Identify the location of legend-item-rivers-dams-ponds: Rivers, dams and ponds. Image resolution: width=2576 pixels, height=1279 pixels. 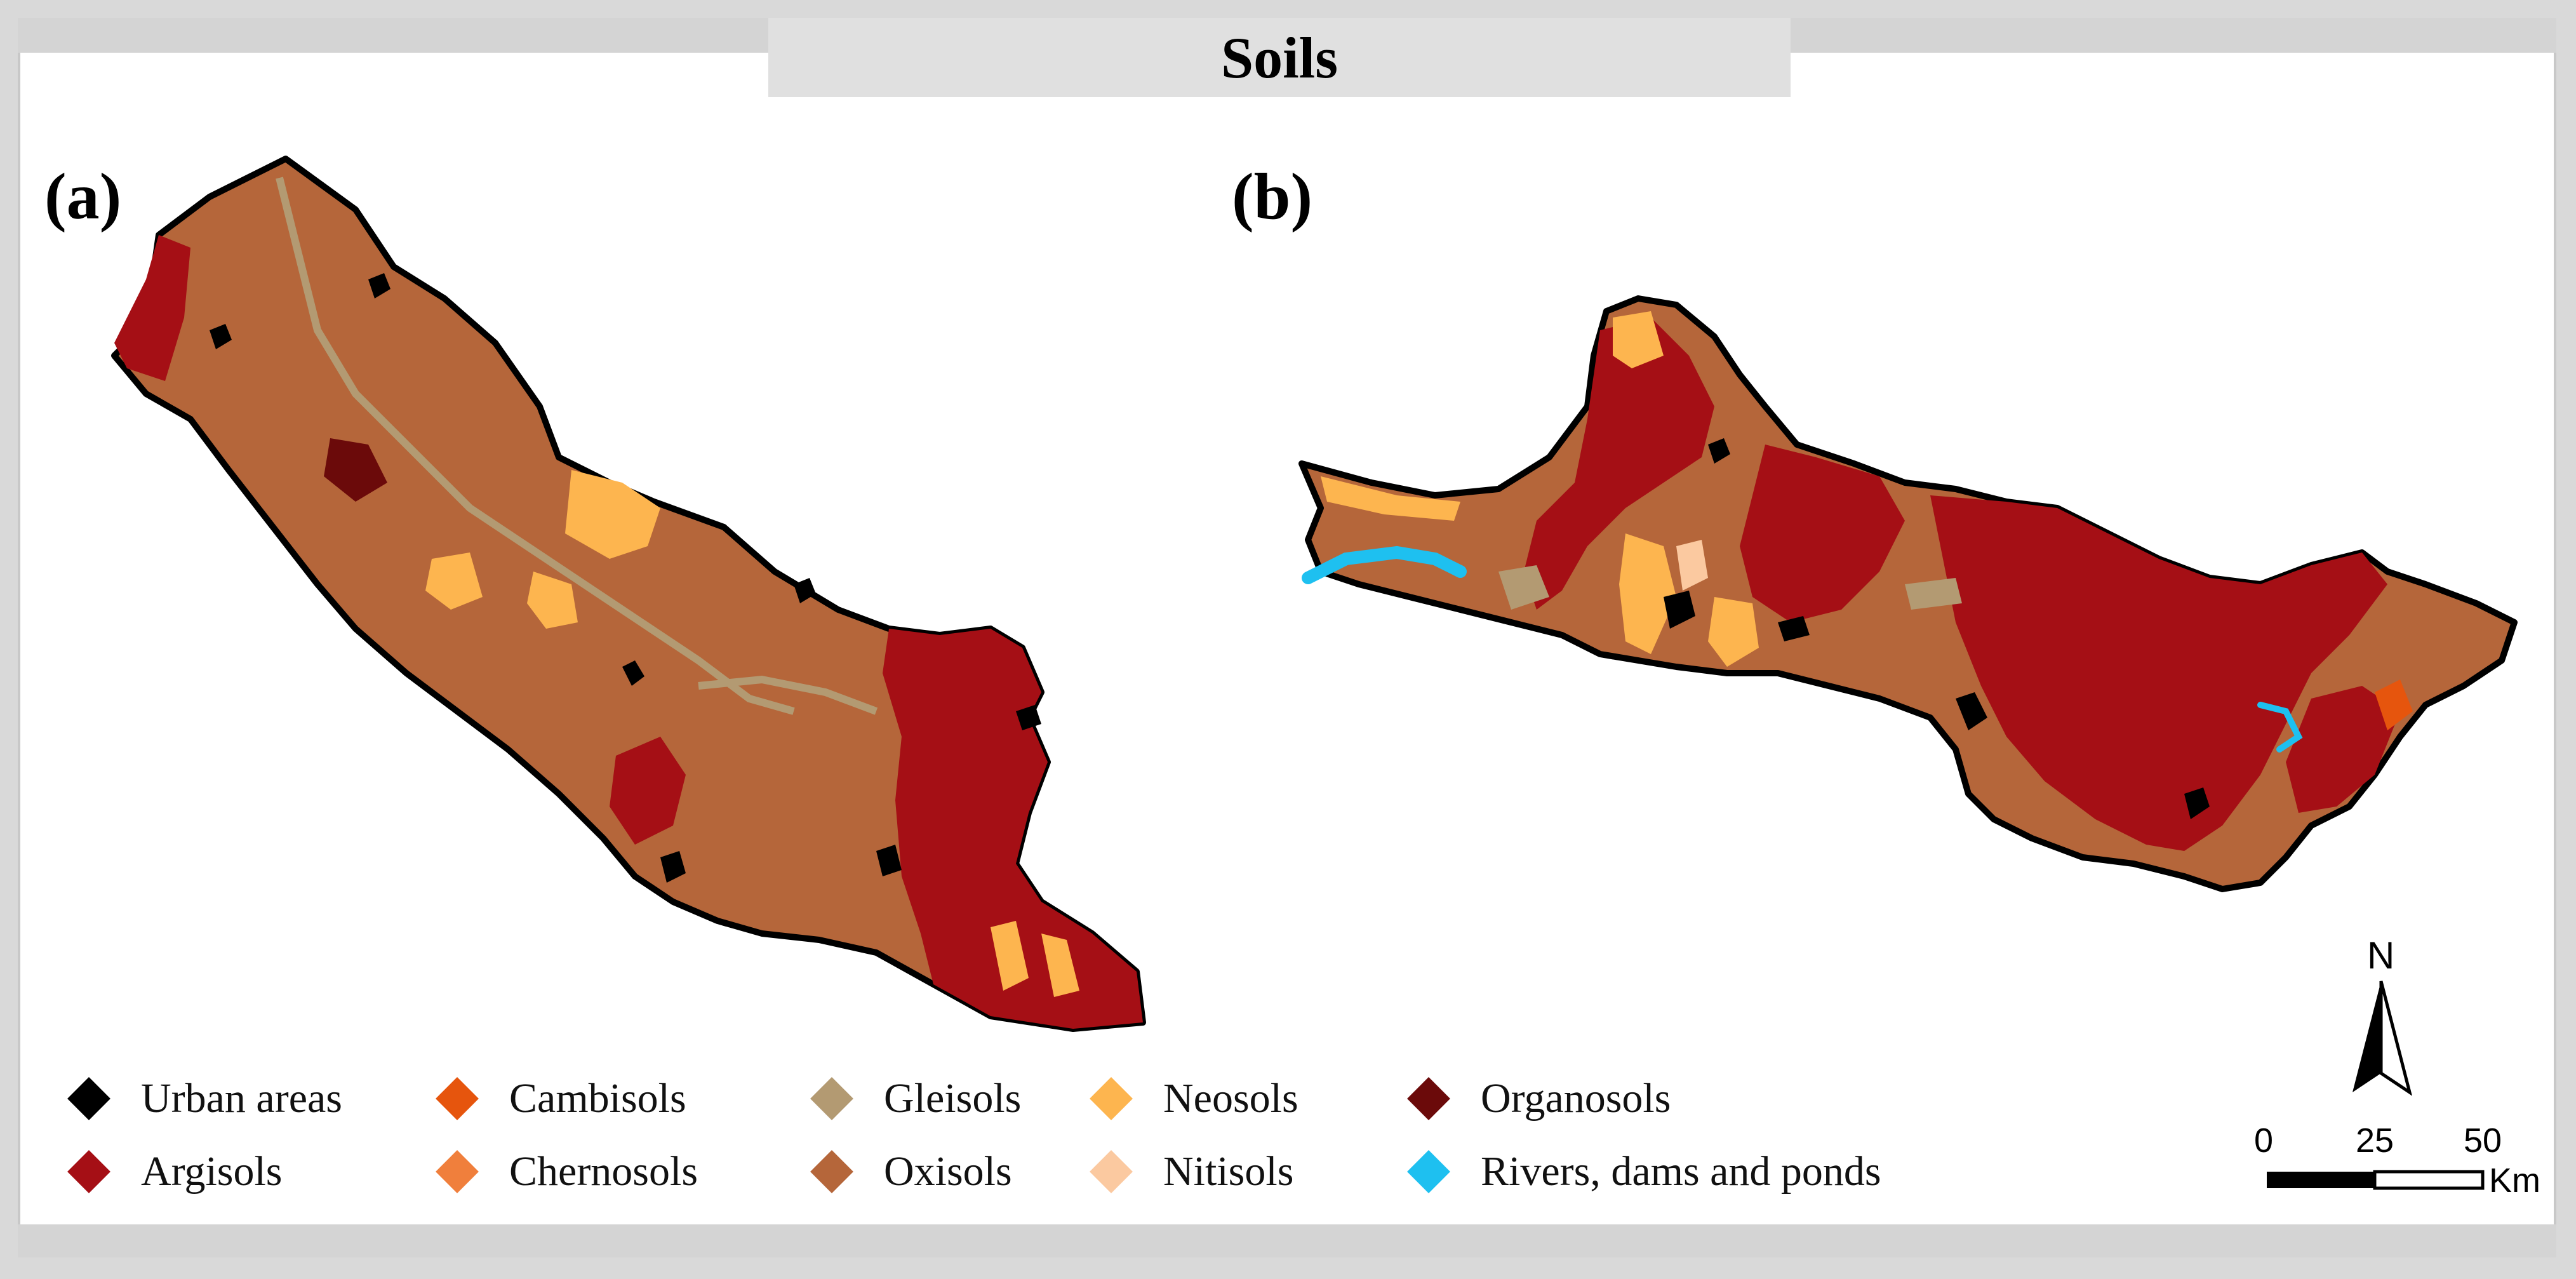
(1642, 1171).